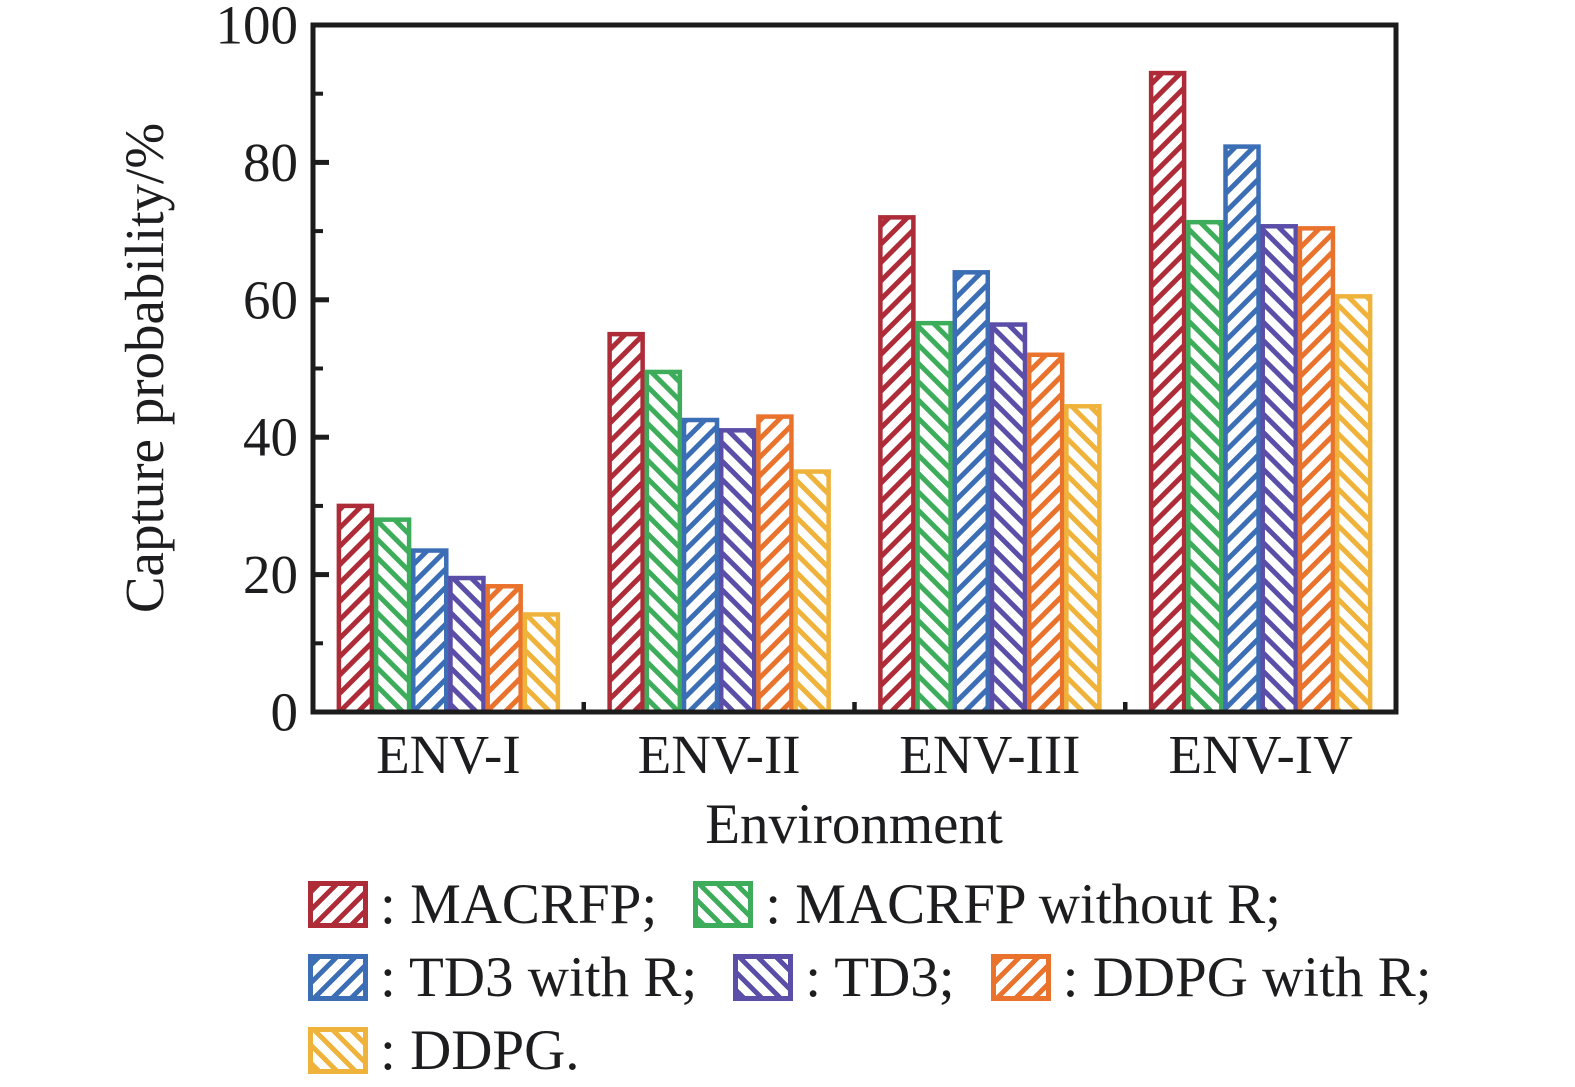 The width and height of the screenshot is (1575, 1087). I want to click on bar-env-iii-macrfp, so click(897, 465).